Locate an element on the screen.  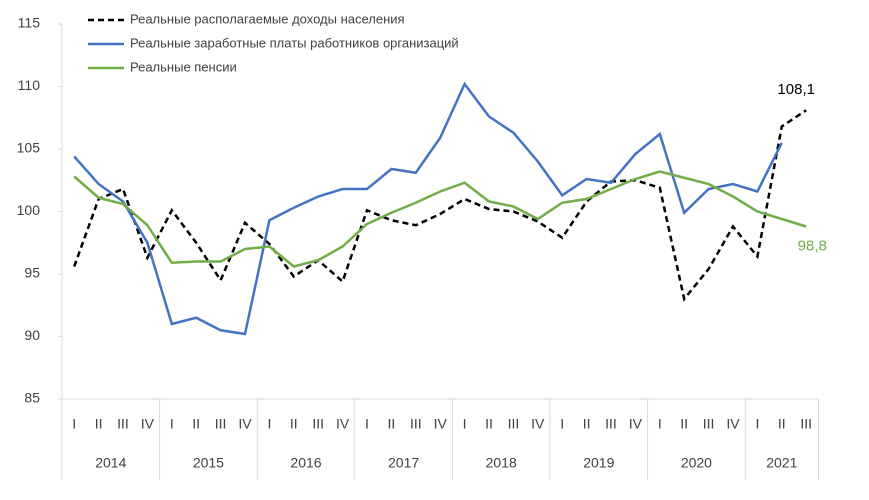
year-label: 2014 is located at coordinates (110, 463).